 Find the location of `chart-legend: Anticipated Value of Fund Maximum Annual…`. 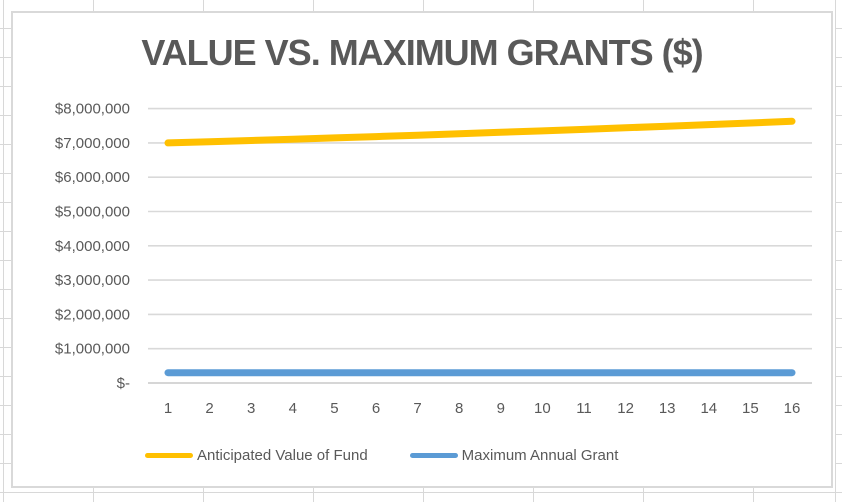

chart-legend: Anticipated Value of Fund Maximum Annual… is located at coordinates (381, 455).